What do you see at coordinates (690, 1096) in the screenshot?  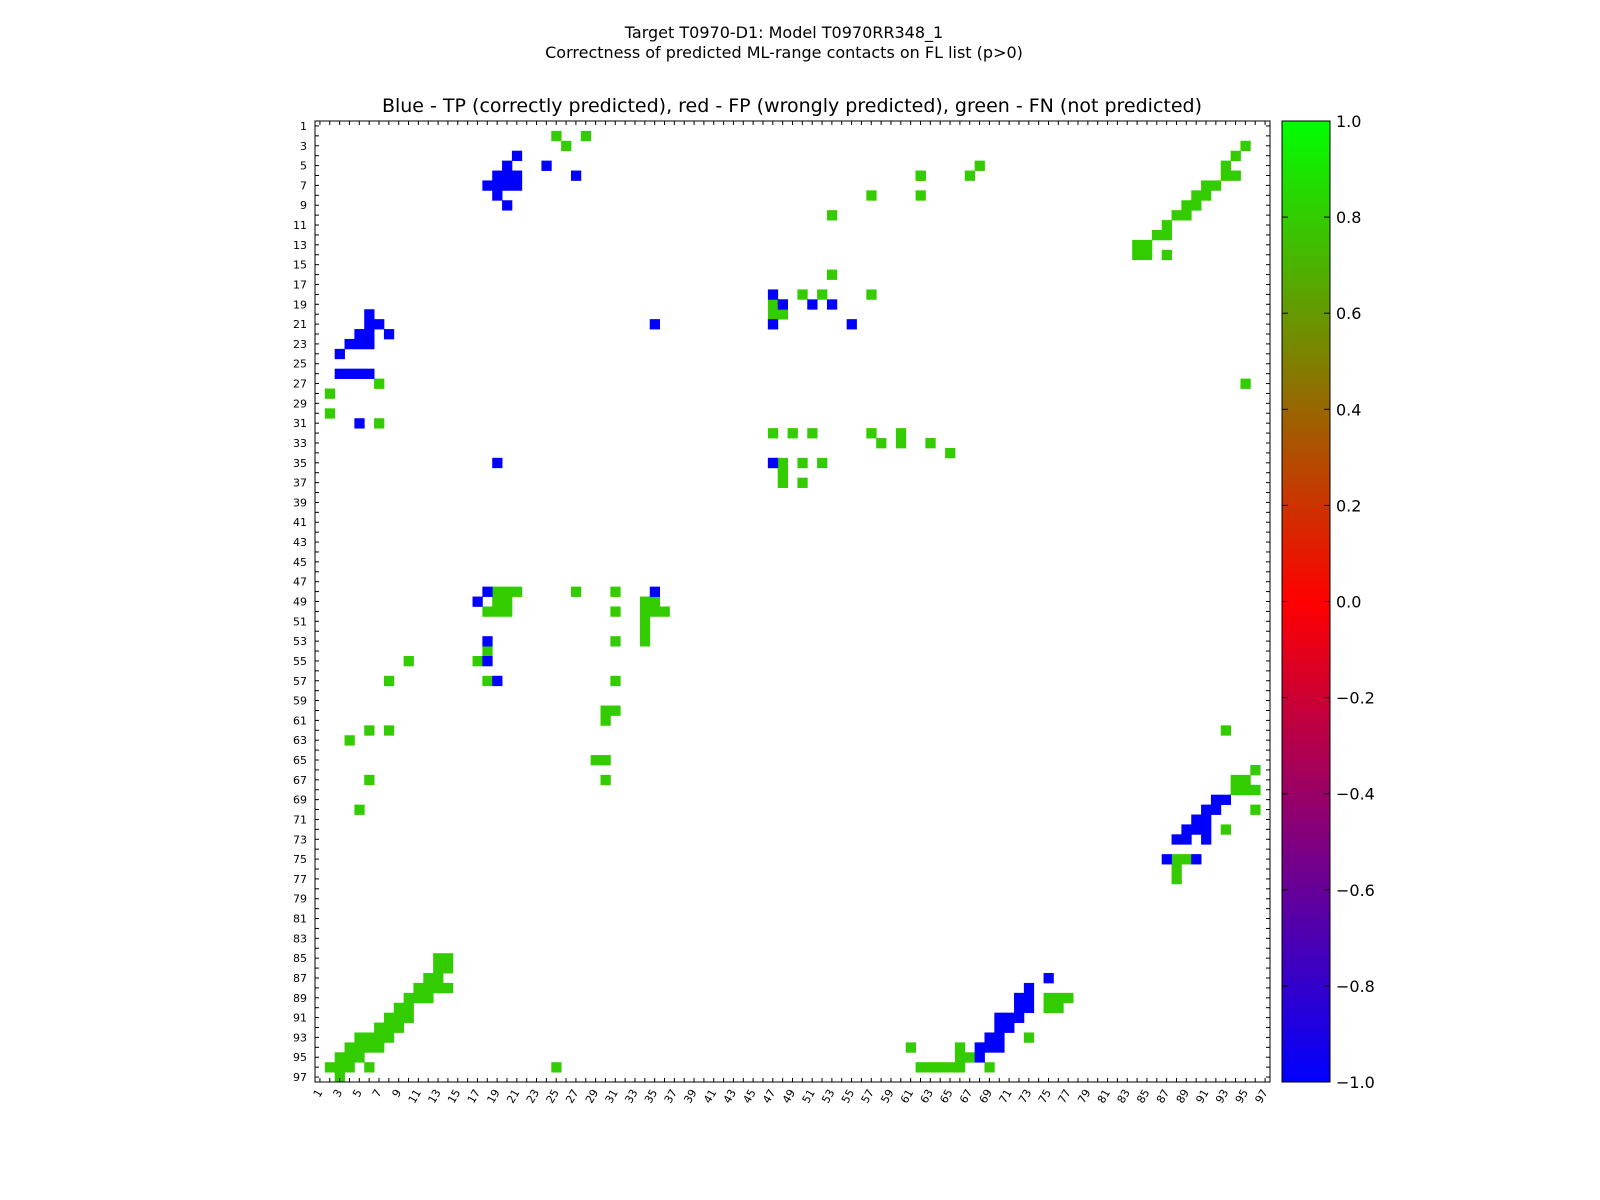 I see `x-tick-label: 39` at bounding box center [690, 1096].